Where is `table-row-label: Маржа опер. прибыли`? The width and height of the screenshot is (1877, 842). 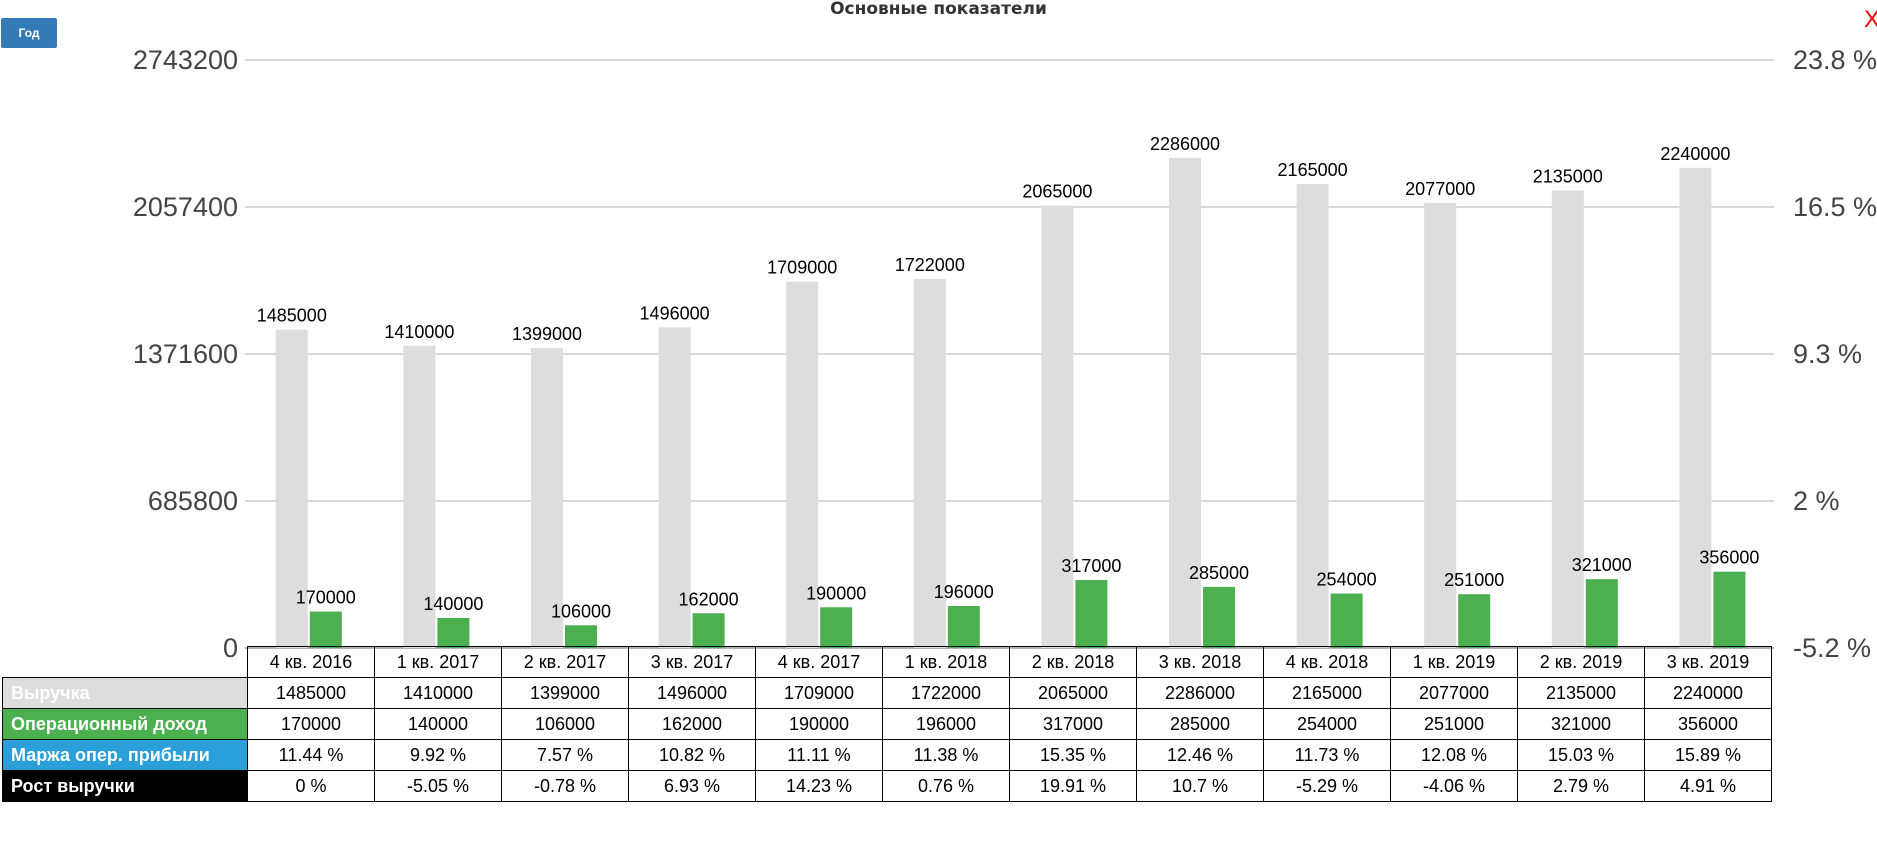
table-row-label: Маржа опер. прибыли is located at coordinates (125, 755).